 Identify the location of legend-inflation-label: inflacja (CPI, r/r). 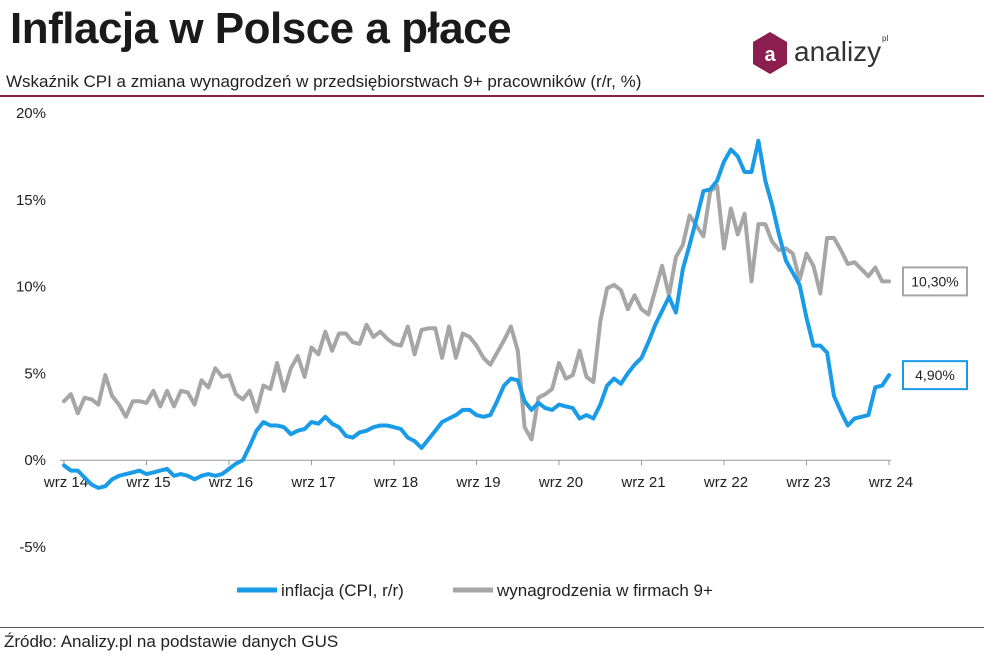
(342, 590).